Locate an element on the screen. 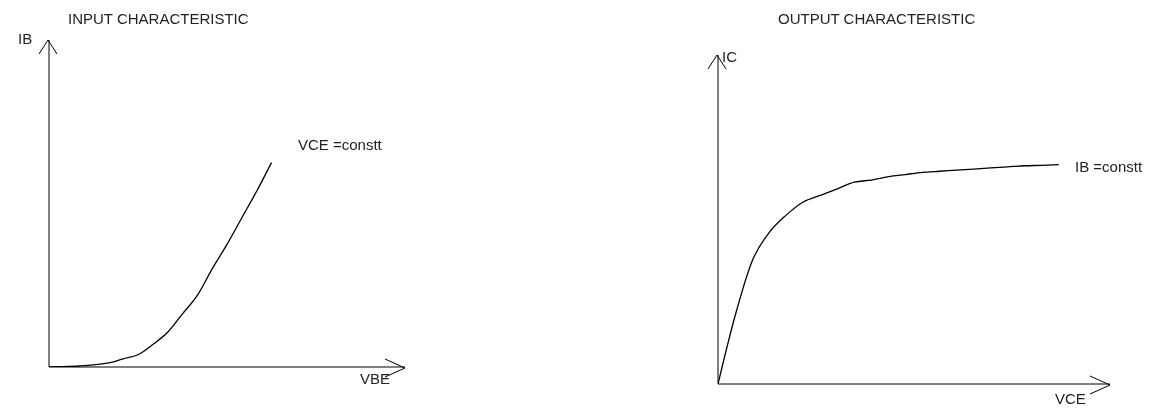  chart-title: OUTPUT CHARACTERISTIC is located at coordinates (877, 18).